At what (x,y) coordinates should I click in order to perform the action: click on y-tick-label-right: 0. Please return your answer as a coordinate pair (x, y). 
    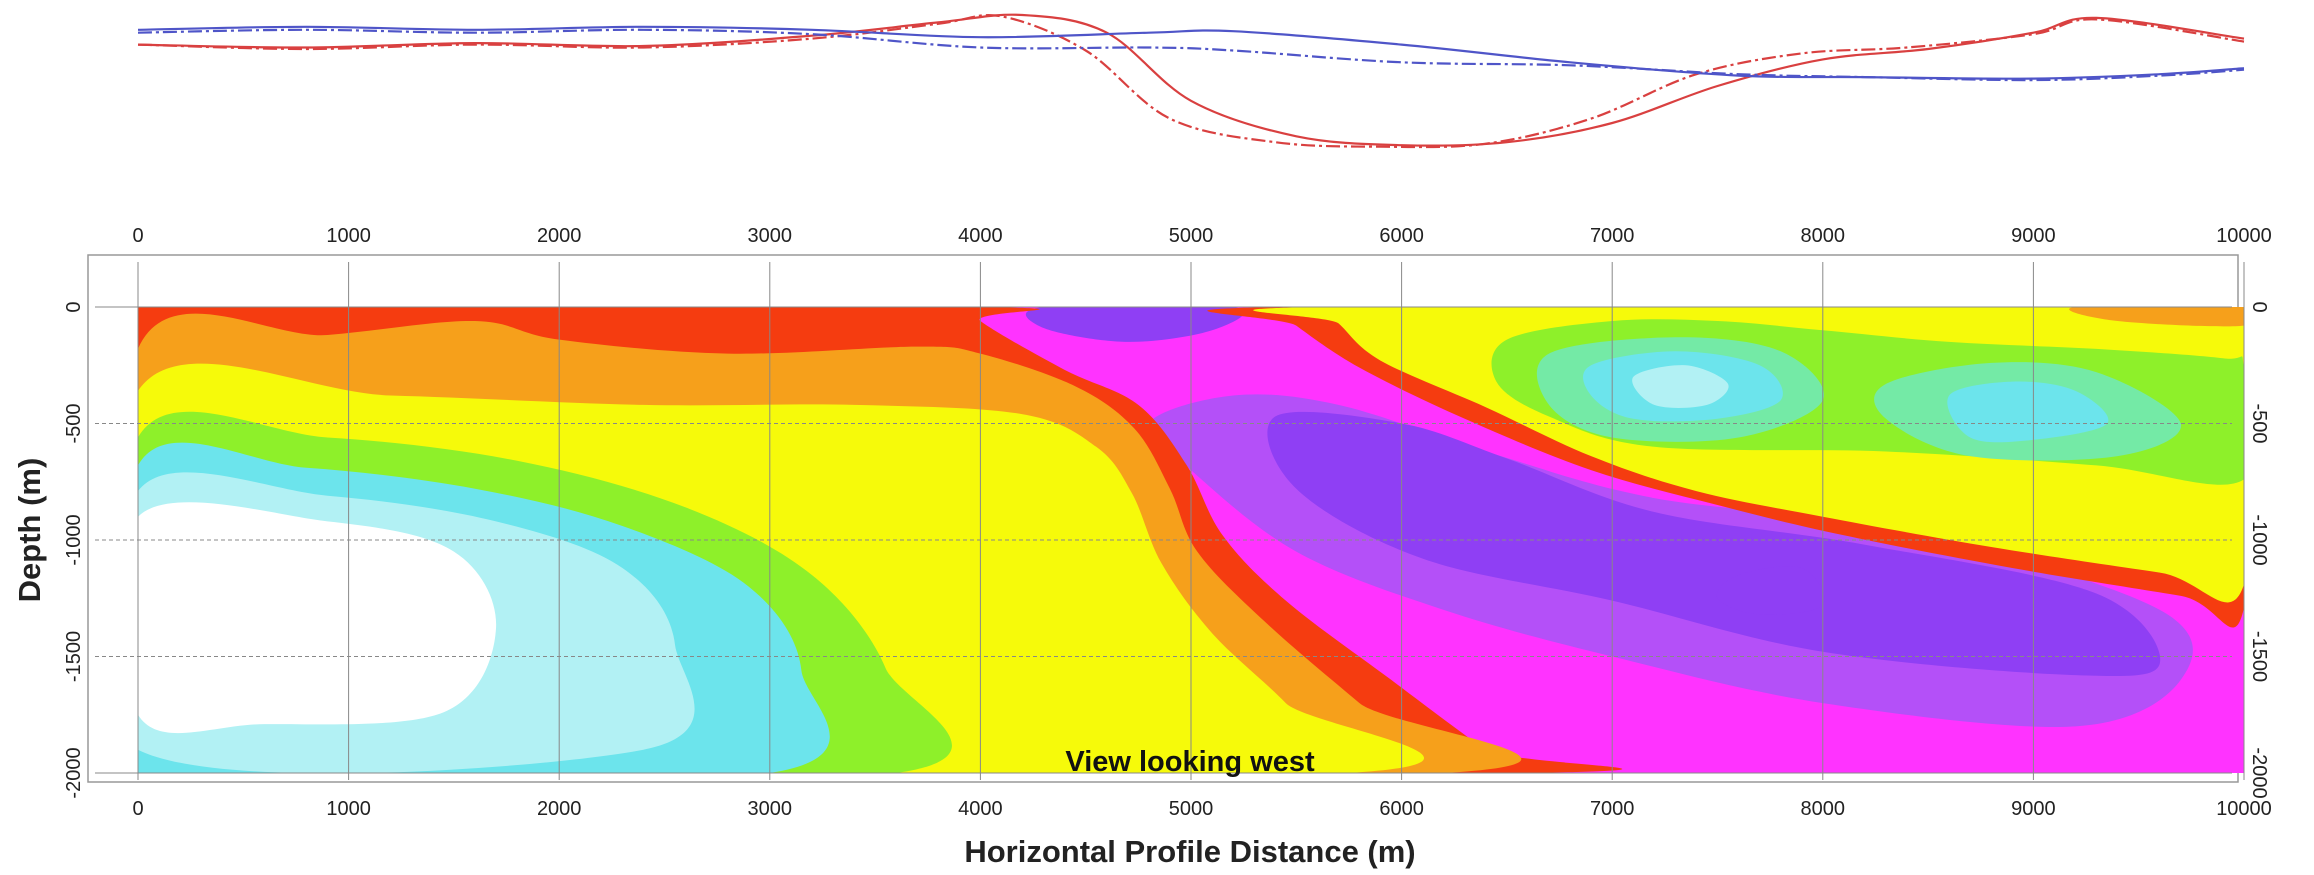
    Looking at the image, I should click on (2259, 306).